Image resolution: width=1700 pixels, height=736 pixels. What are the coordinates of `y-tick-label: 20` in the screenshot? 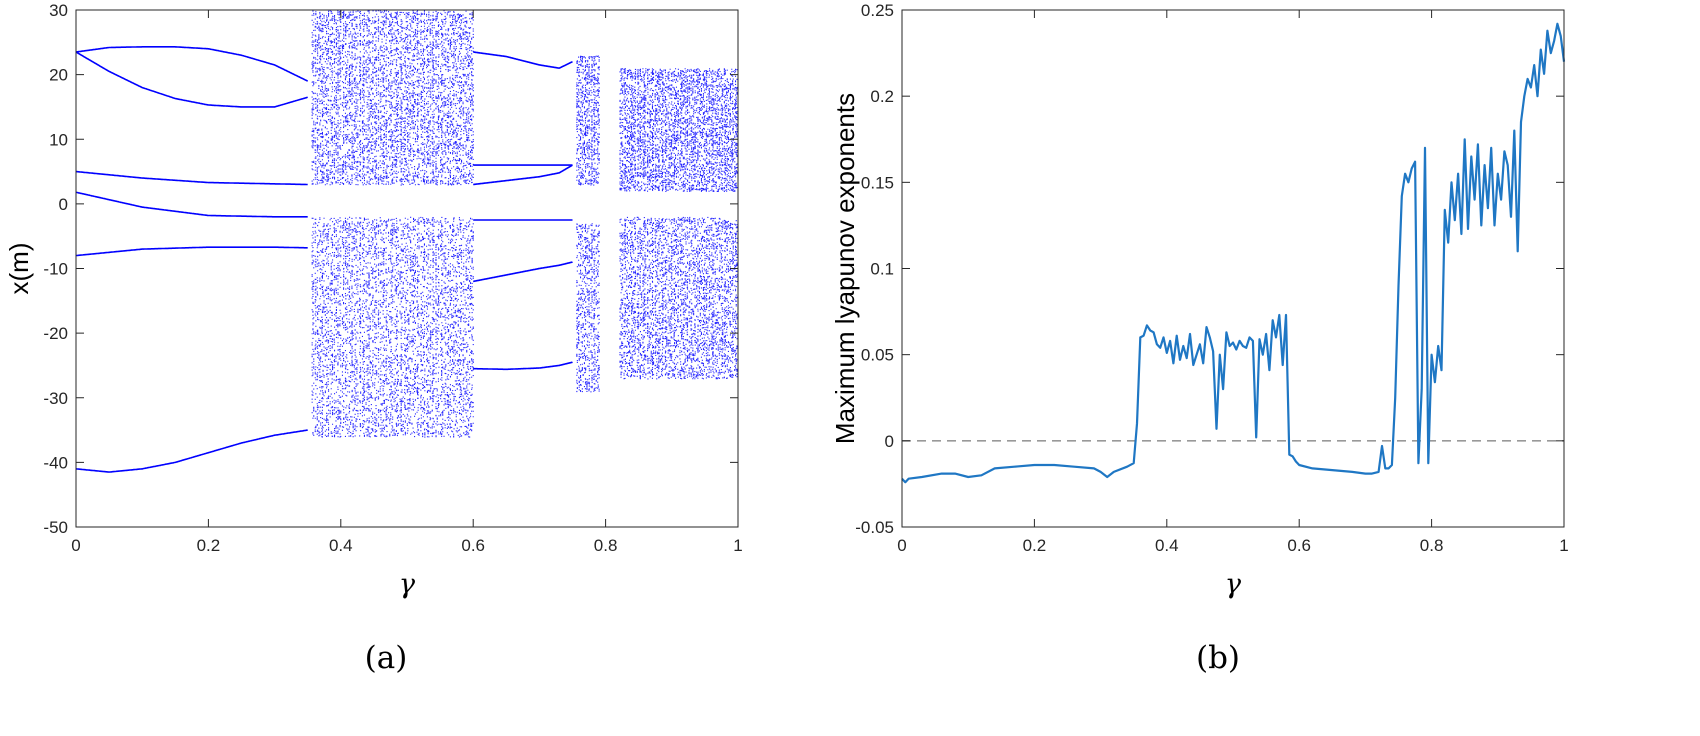 It's located at (58, 75).